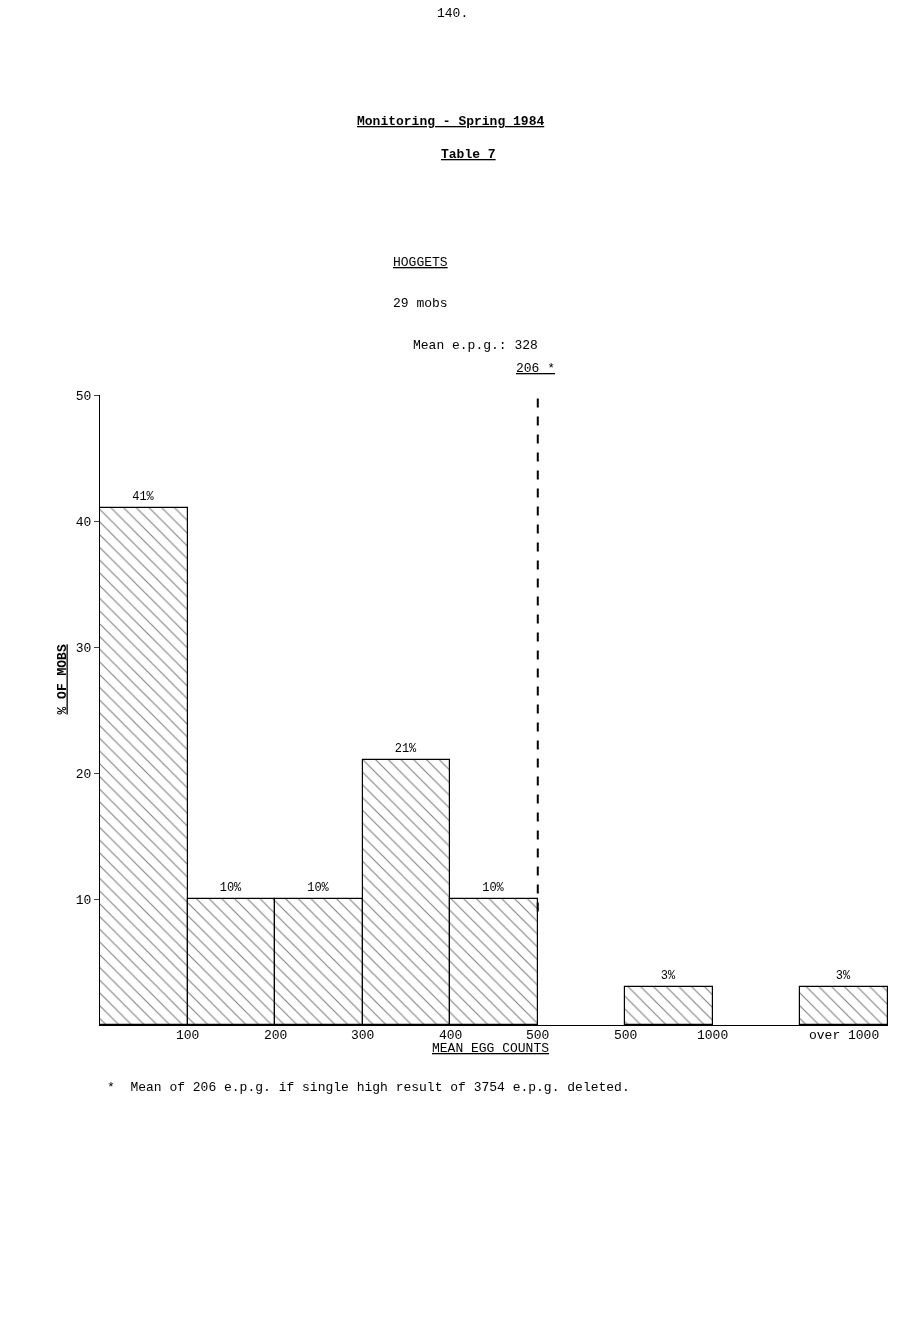  What do you see at coordinates (276, 1035) in the screenshot?
I see `text: 200` at bounding box center [276, 1035].